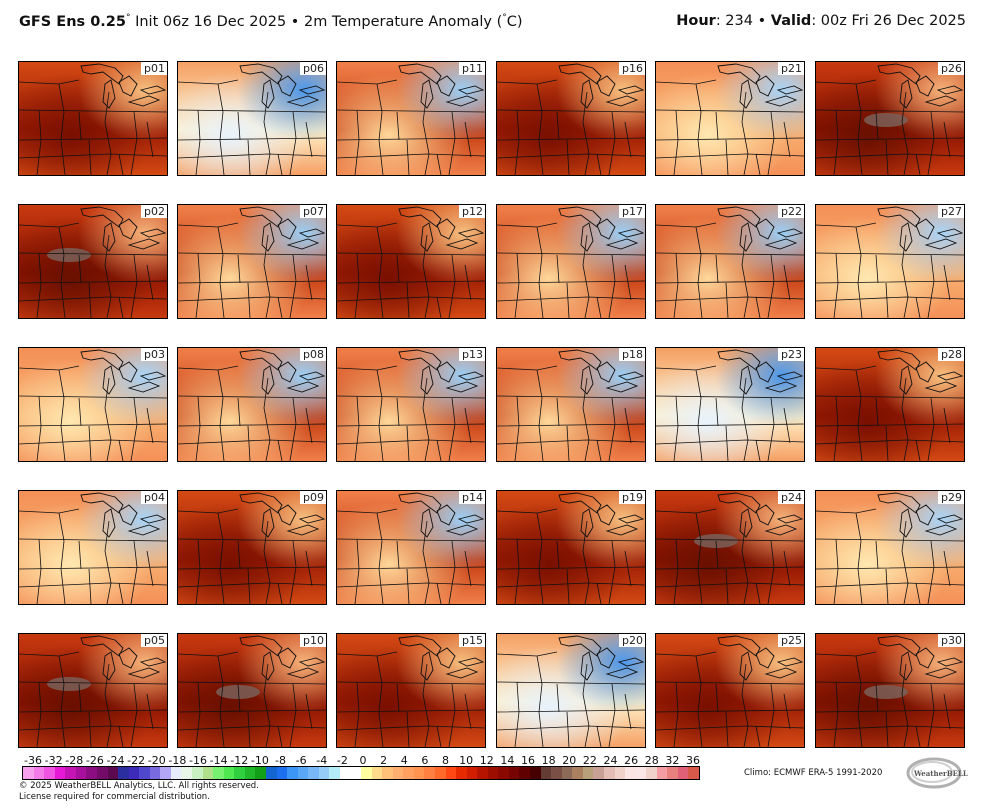 Image resolution: width=984 pixels, height=808 pixels. What do you see at coordinates (94, 760) in the screenshot?
I see `colorbar-tick-label: -26` at bounding box center [94, 760].